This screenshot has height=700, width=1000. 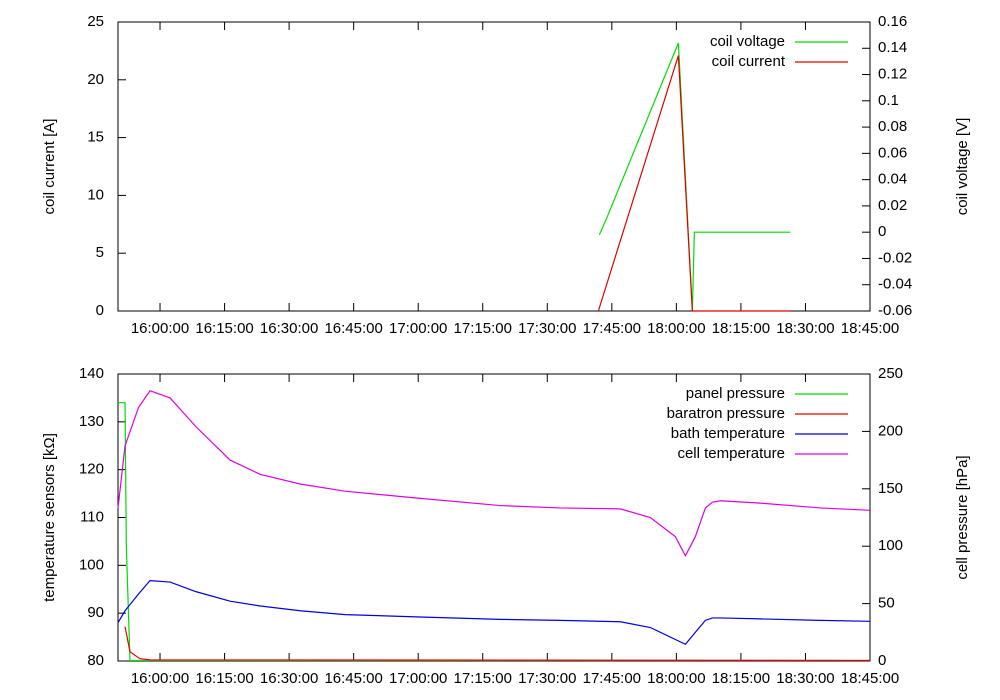 I want to click on y-tick-label: 110, so click(x=92, y=516).